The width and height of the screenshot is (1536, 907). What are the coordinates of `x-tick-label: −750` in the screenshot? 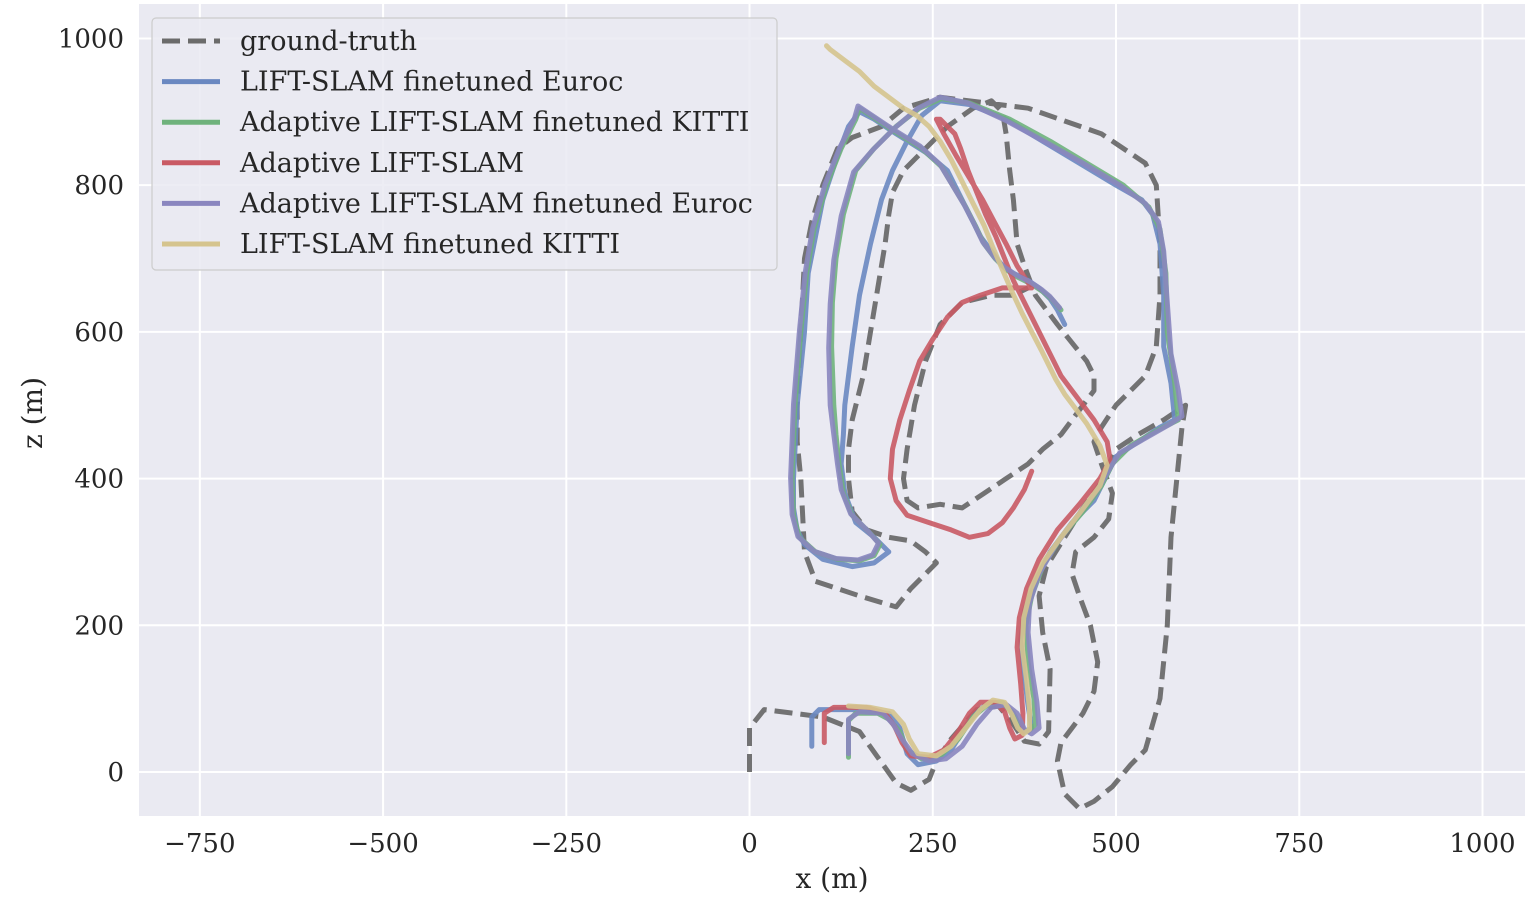 It's located at (199, 844).